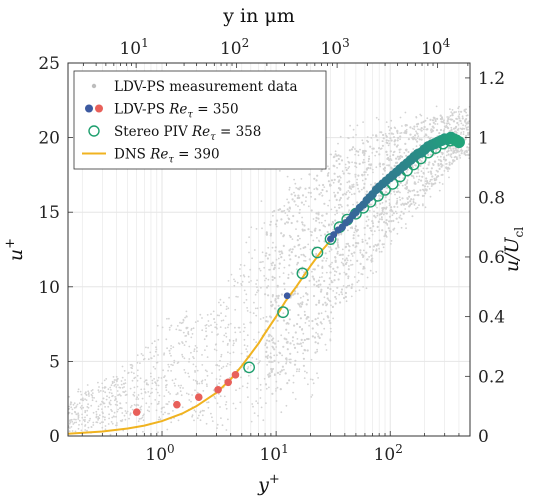  What do you see at coordinates (132, 155) in the screenshot?
I see `legend-entry-text: DNS` at bounding box center [132, 155].